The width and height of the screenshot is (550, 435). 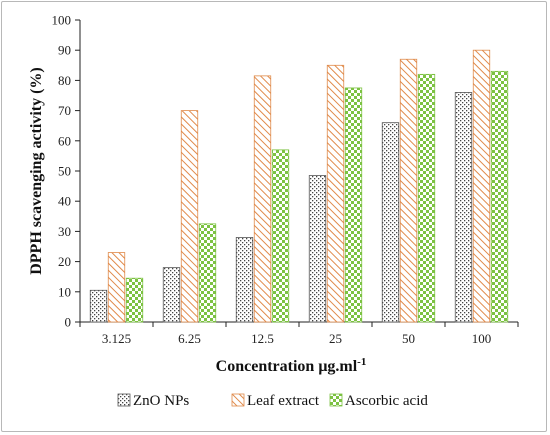 What do you see at coordinates (36, 171) in the screenshot?
I see `y-axis-title: DPPH scavenging activity (%)` at bounding box center [36, 171].